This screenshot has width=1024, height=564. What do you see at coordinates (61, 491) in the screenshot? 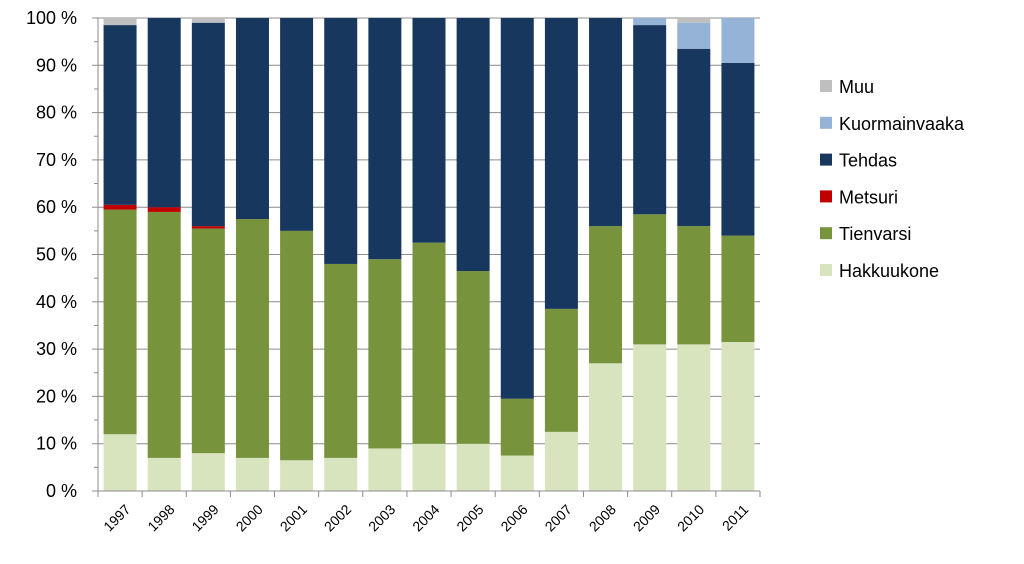
I see `y-tick-label: 0 %` at bounding box center [61, 491].